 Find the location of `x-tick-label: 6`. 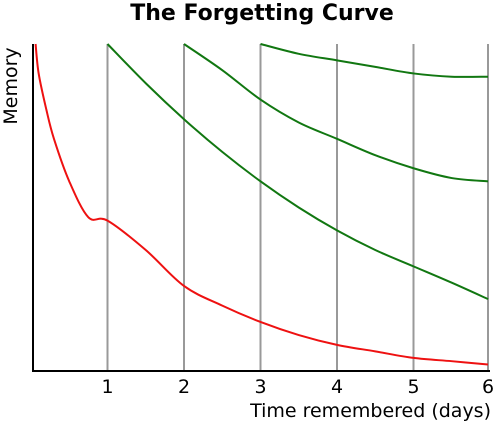

x-tick-label: 6 is located at coordinates (488, 387).